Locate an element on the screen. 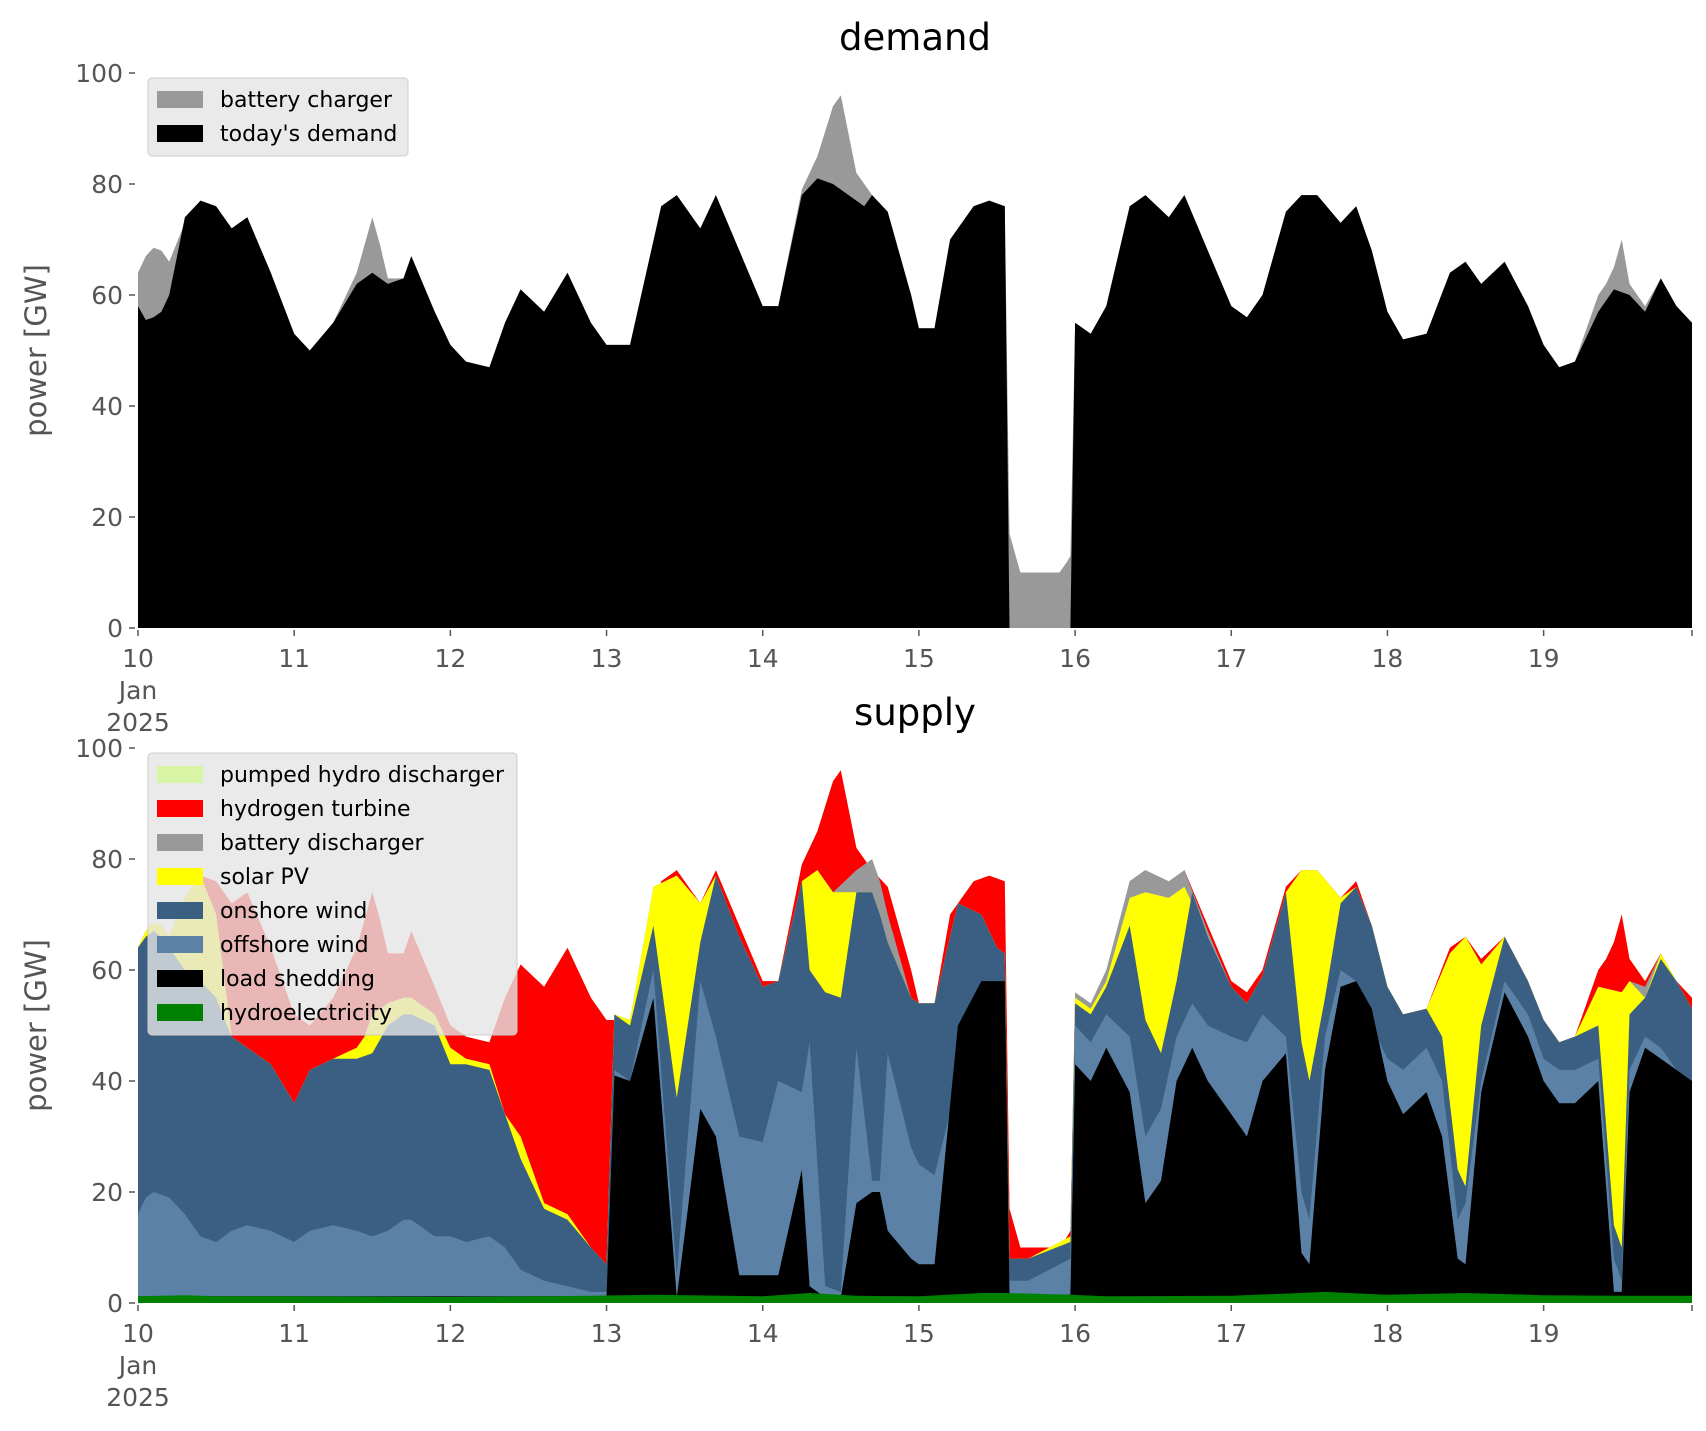  legend-label: battery charger is located at coordinates (306, 100).